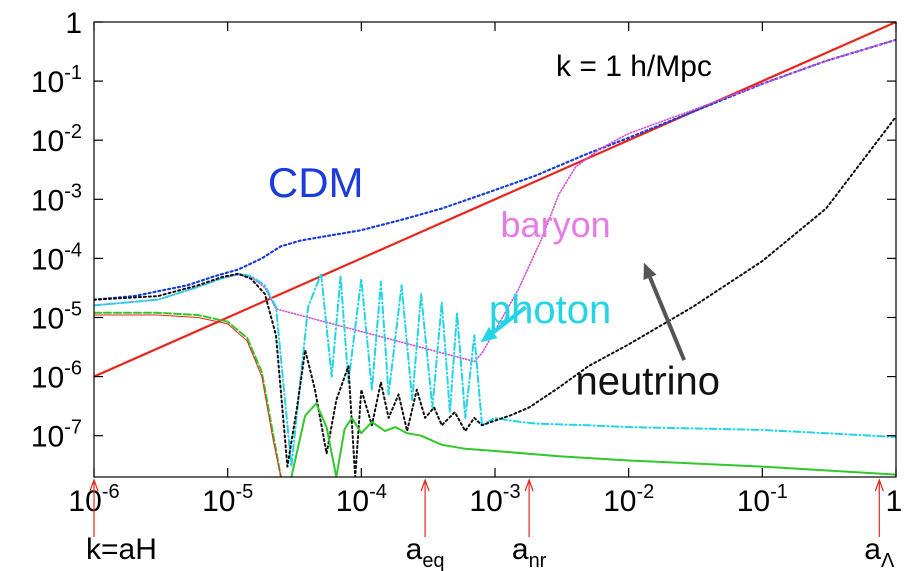  I want to click on marker-label: k=aH, so click(121, 549).